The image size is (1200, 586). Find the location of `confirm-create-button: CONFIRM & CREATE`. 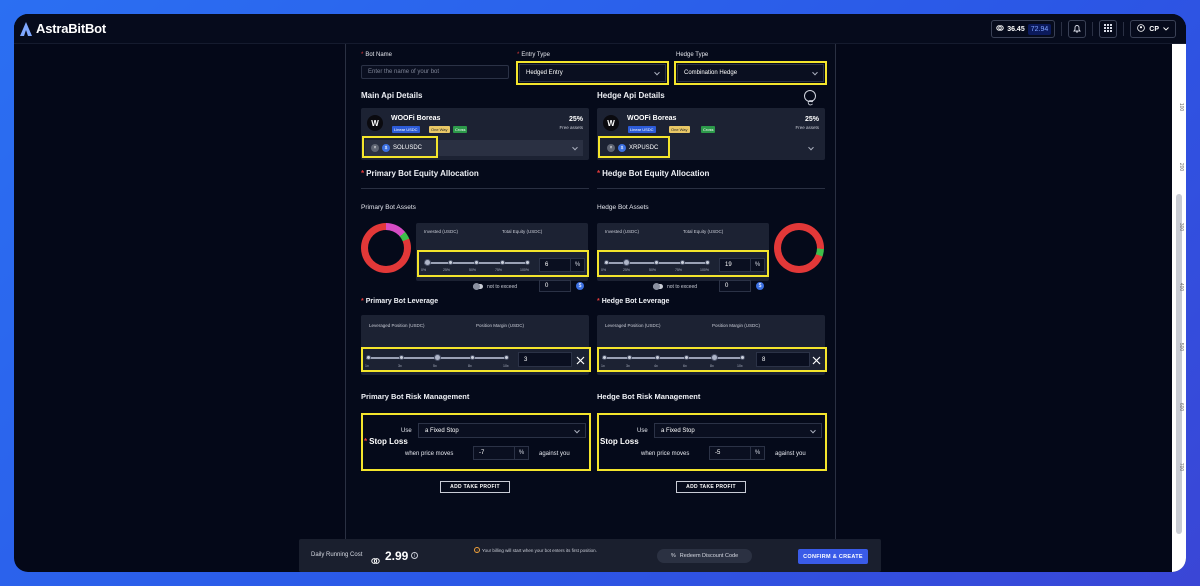

confirm-create-button: CONFIRM & CREATE is located at coordinates (833, 556).